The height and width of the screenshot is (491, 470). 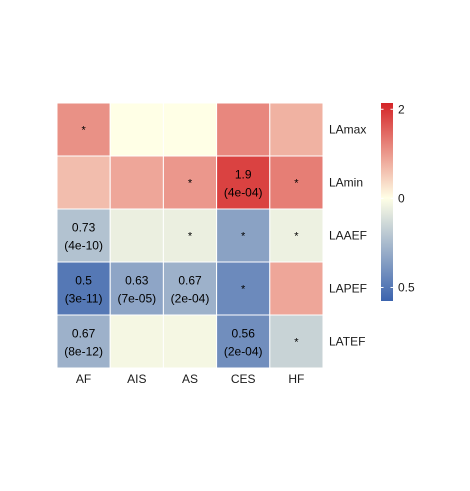 I want to click on cell-value-label: 0.5, so click(x=83, y=281).